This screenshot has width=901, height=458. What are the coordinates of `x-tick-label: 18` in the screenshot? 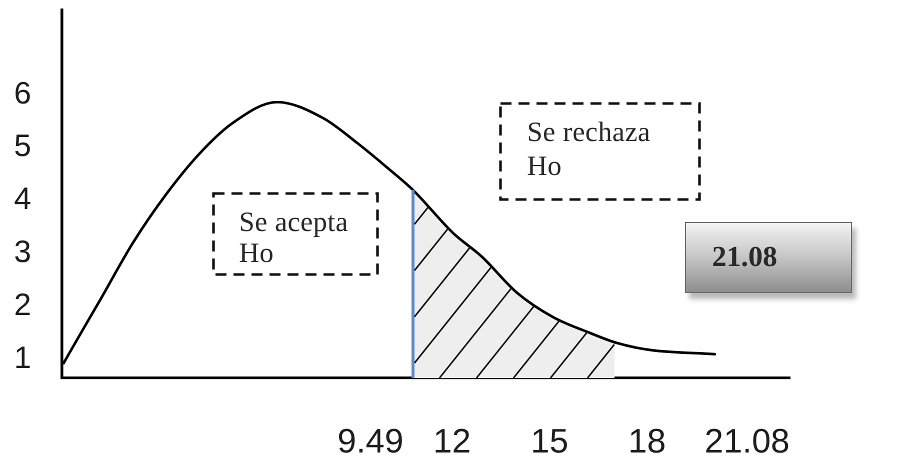 It's located at (647, 440).